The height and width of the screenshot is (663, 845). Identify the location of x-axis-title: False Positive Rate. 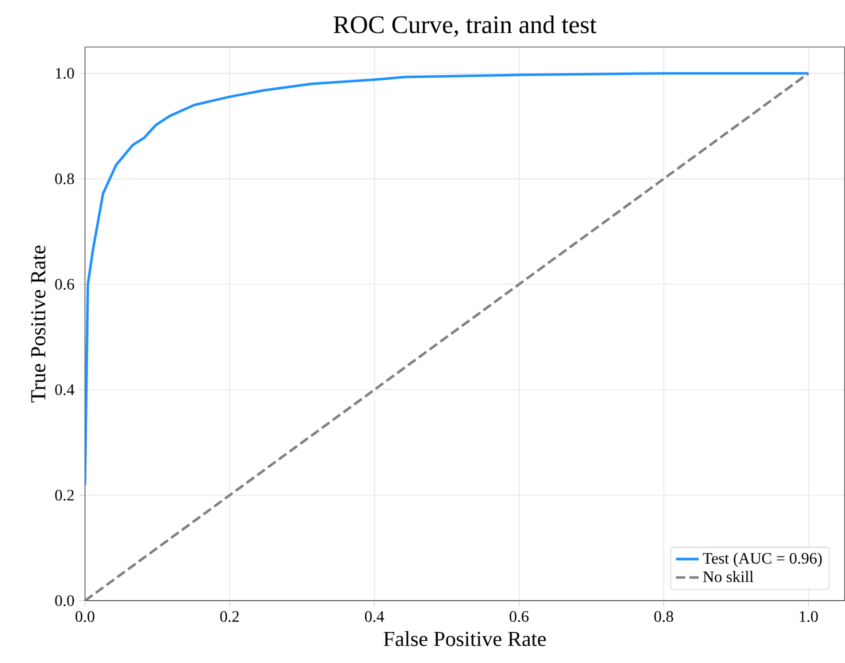
(465, 638).